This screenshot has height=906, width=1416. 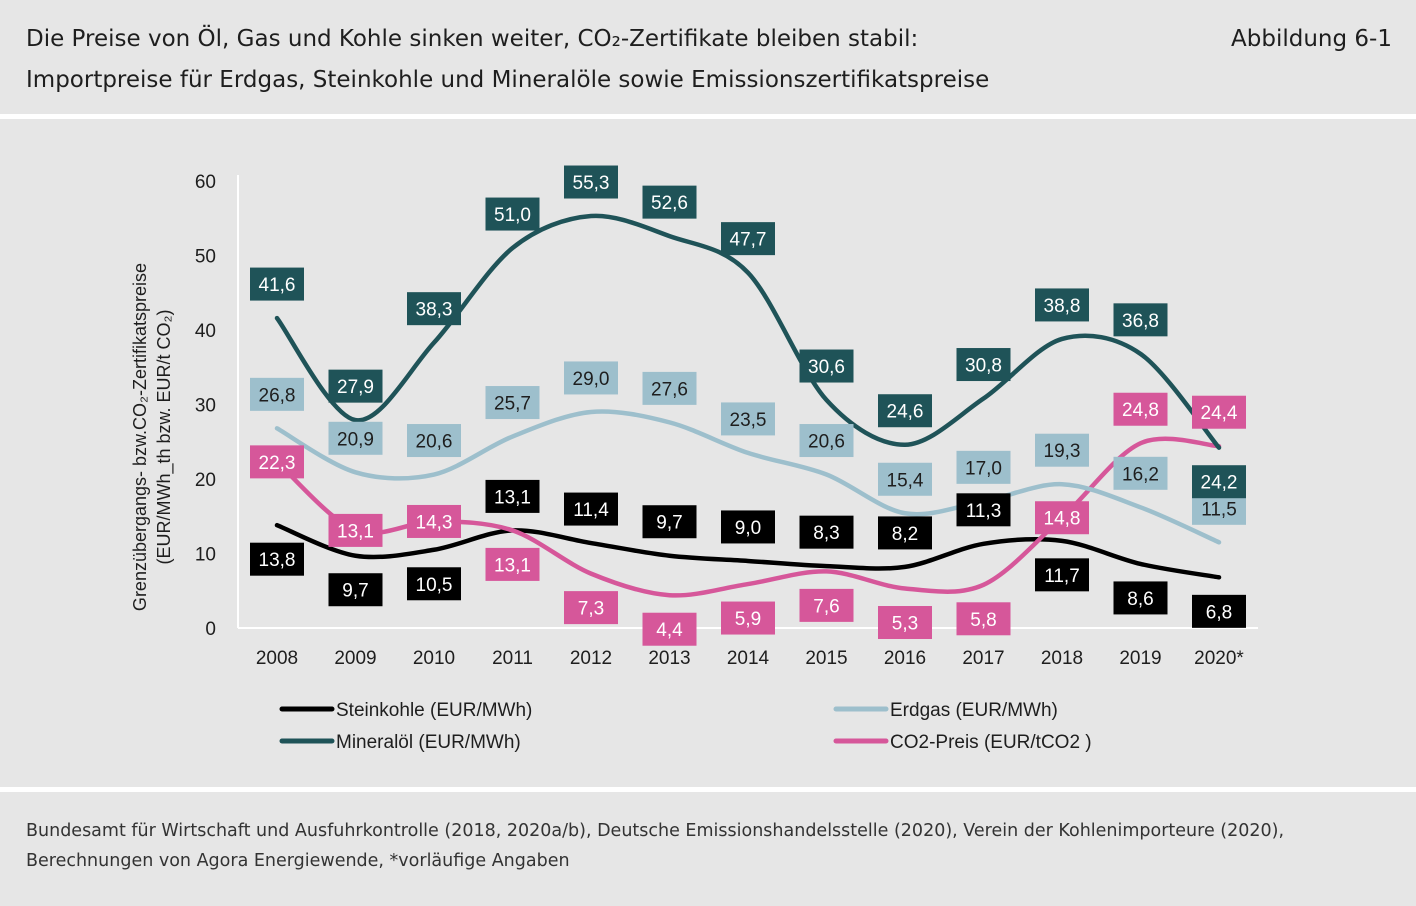 What do you see at coordinates (512, 658) in the screenshot?
I see `x-tick-label: 2011` at bounding box center [512, 658].